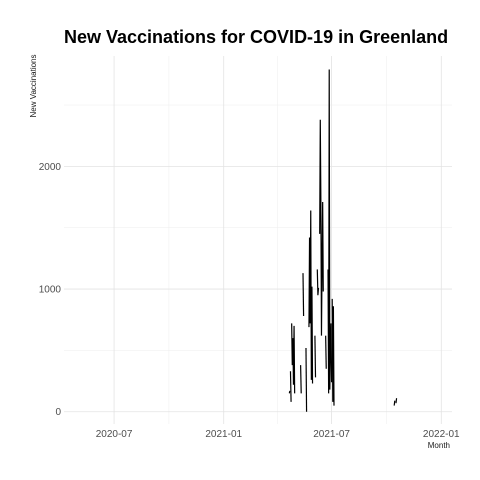 The width and height of the screenshot is (480, 480). I want to click on x-tick-label: 2020-07, so click(114, 434).